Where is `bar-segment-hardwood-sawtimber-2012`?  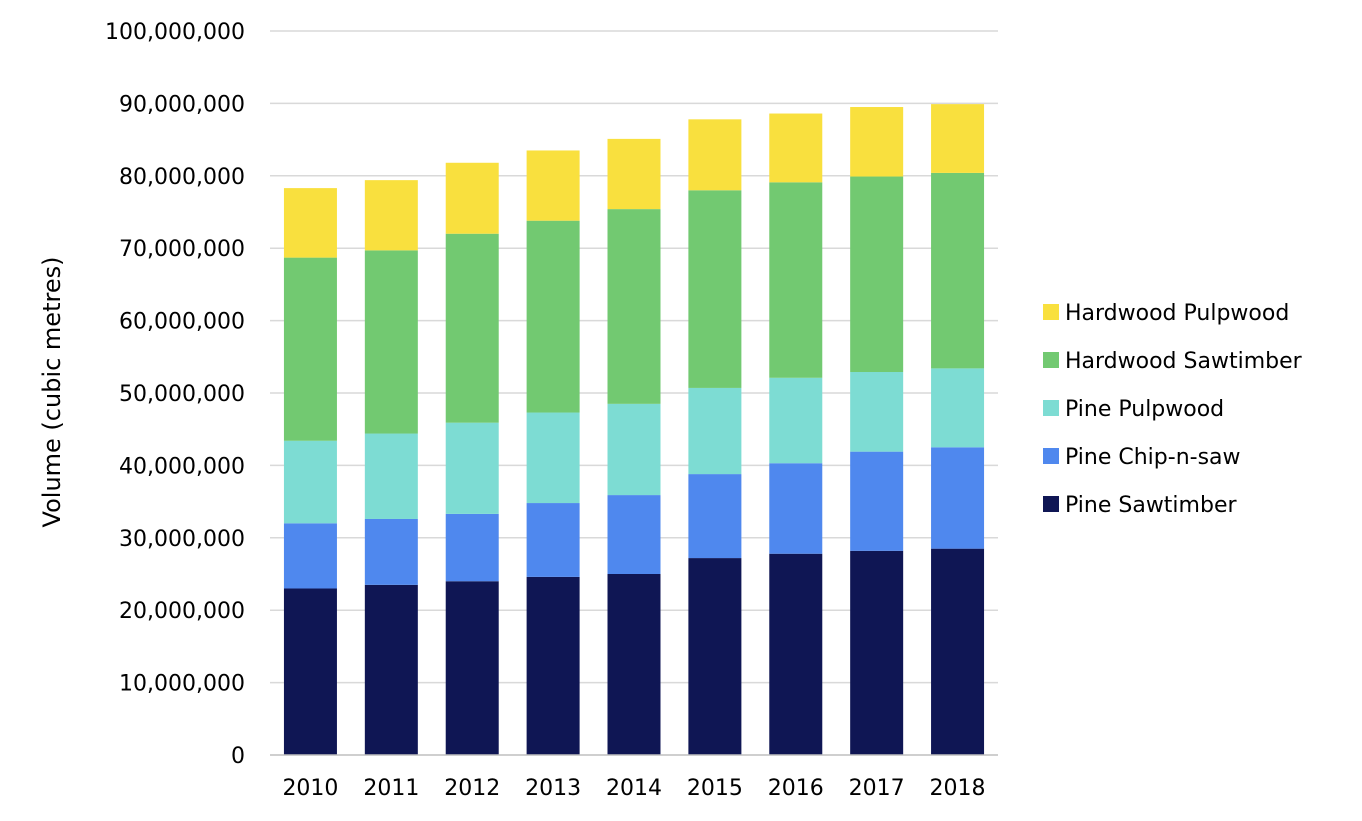
bar-segment-hardwood-sawtimber-2012 is located at coordinates (472, 328).